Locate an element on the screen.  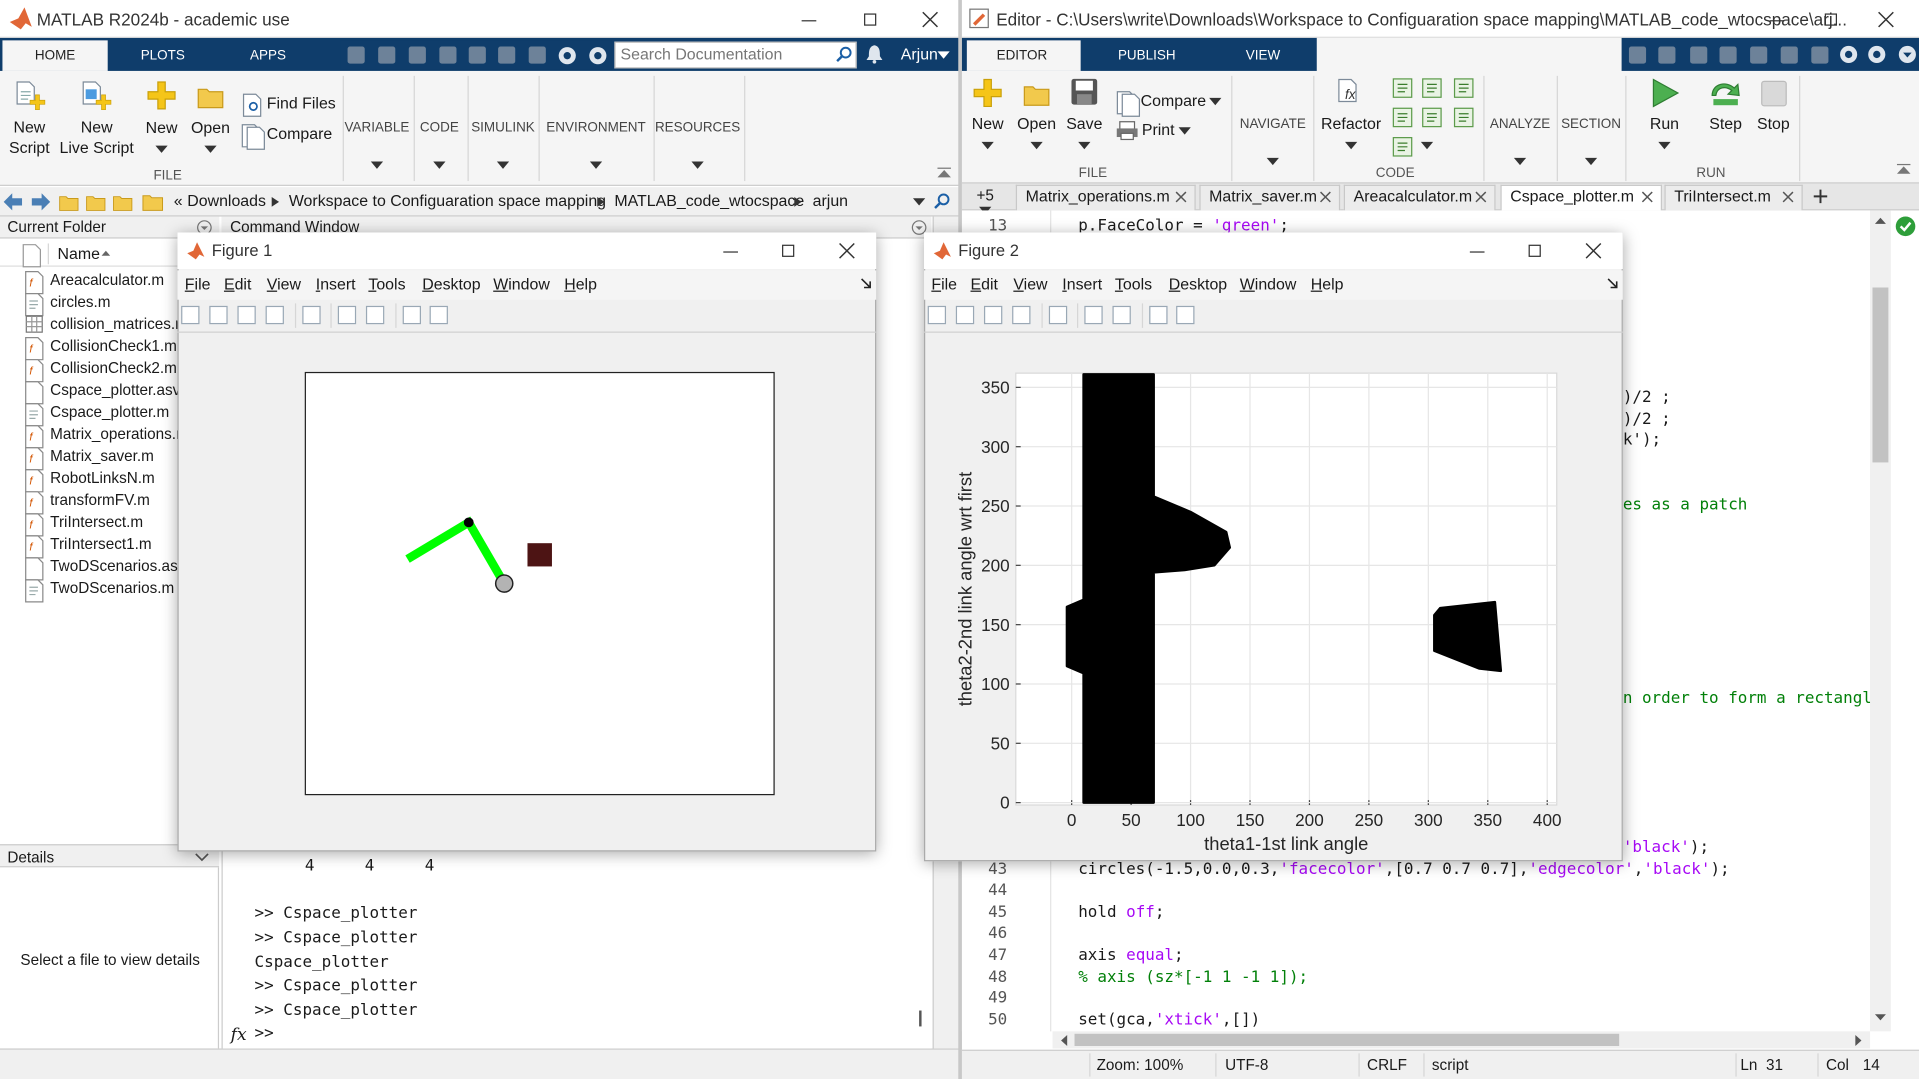
file-entry: transformFV.m is located at coordinates (100, 500).